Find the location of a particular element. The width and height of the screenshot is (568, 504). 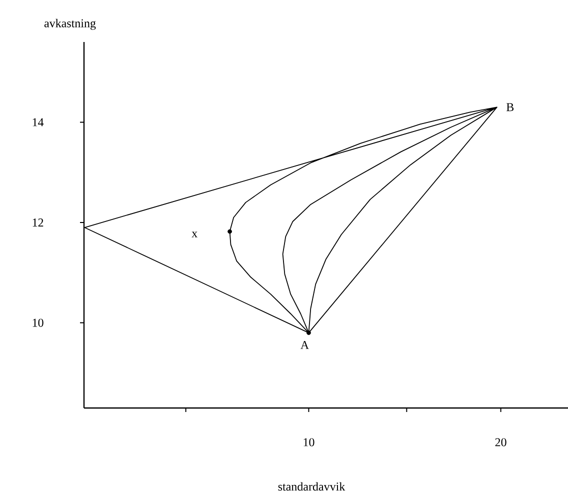

y-axis-title: avkastning is located at coordinates (70, 24).